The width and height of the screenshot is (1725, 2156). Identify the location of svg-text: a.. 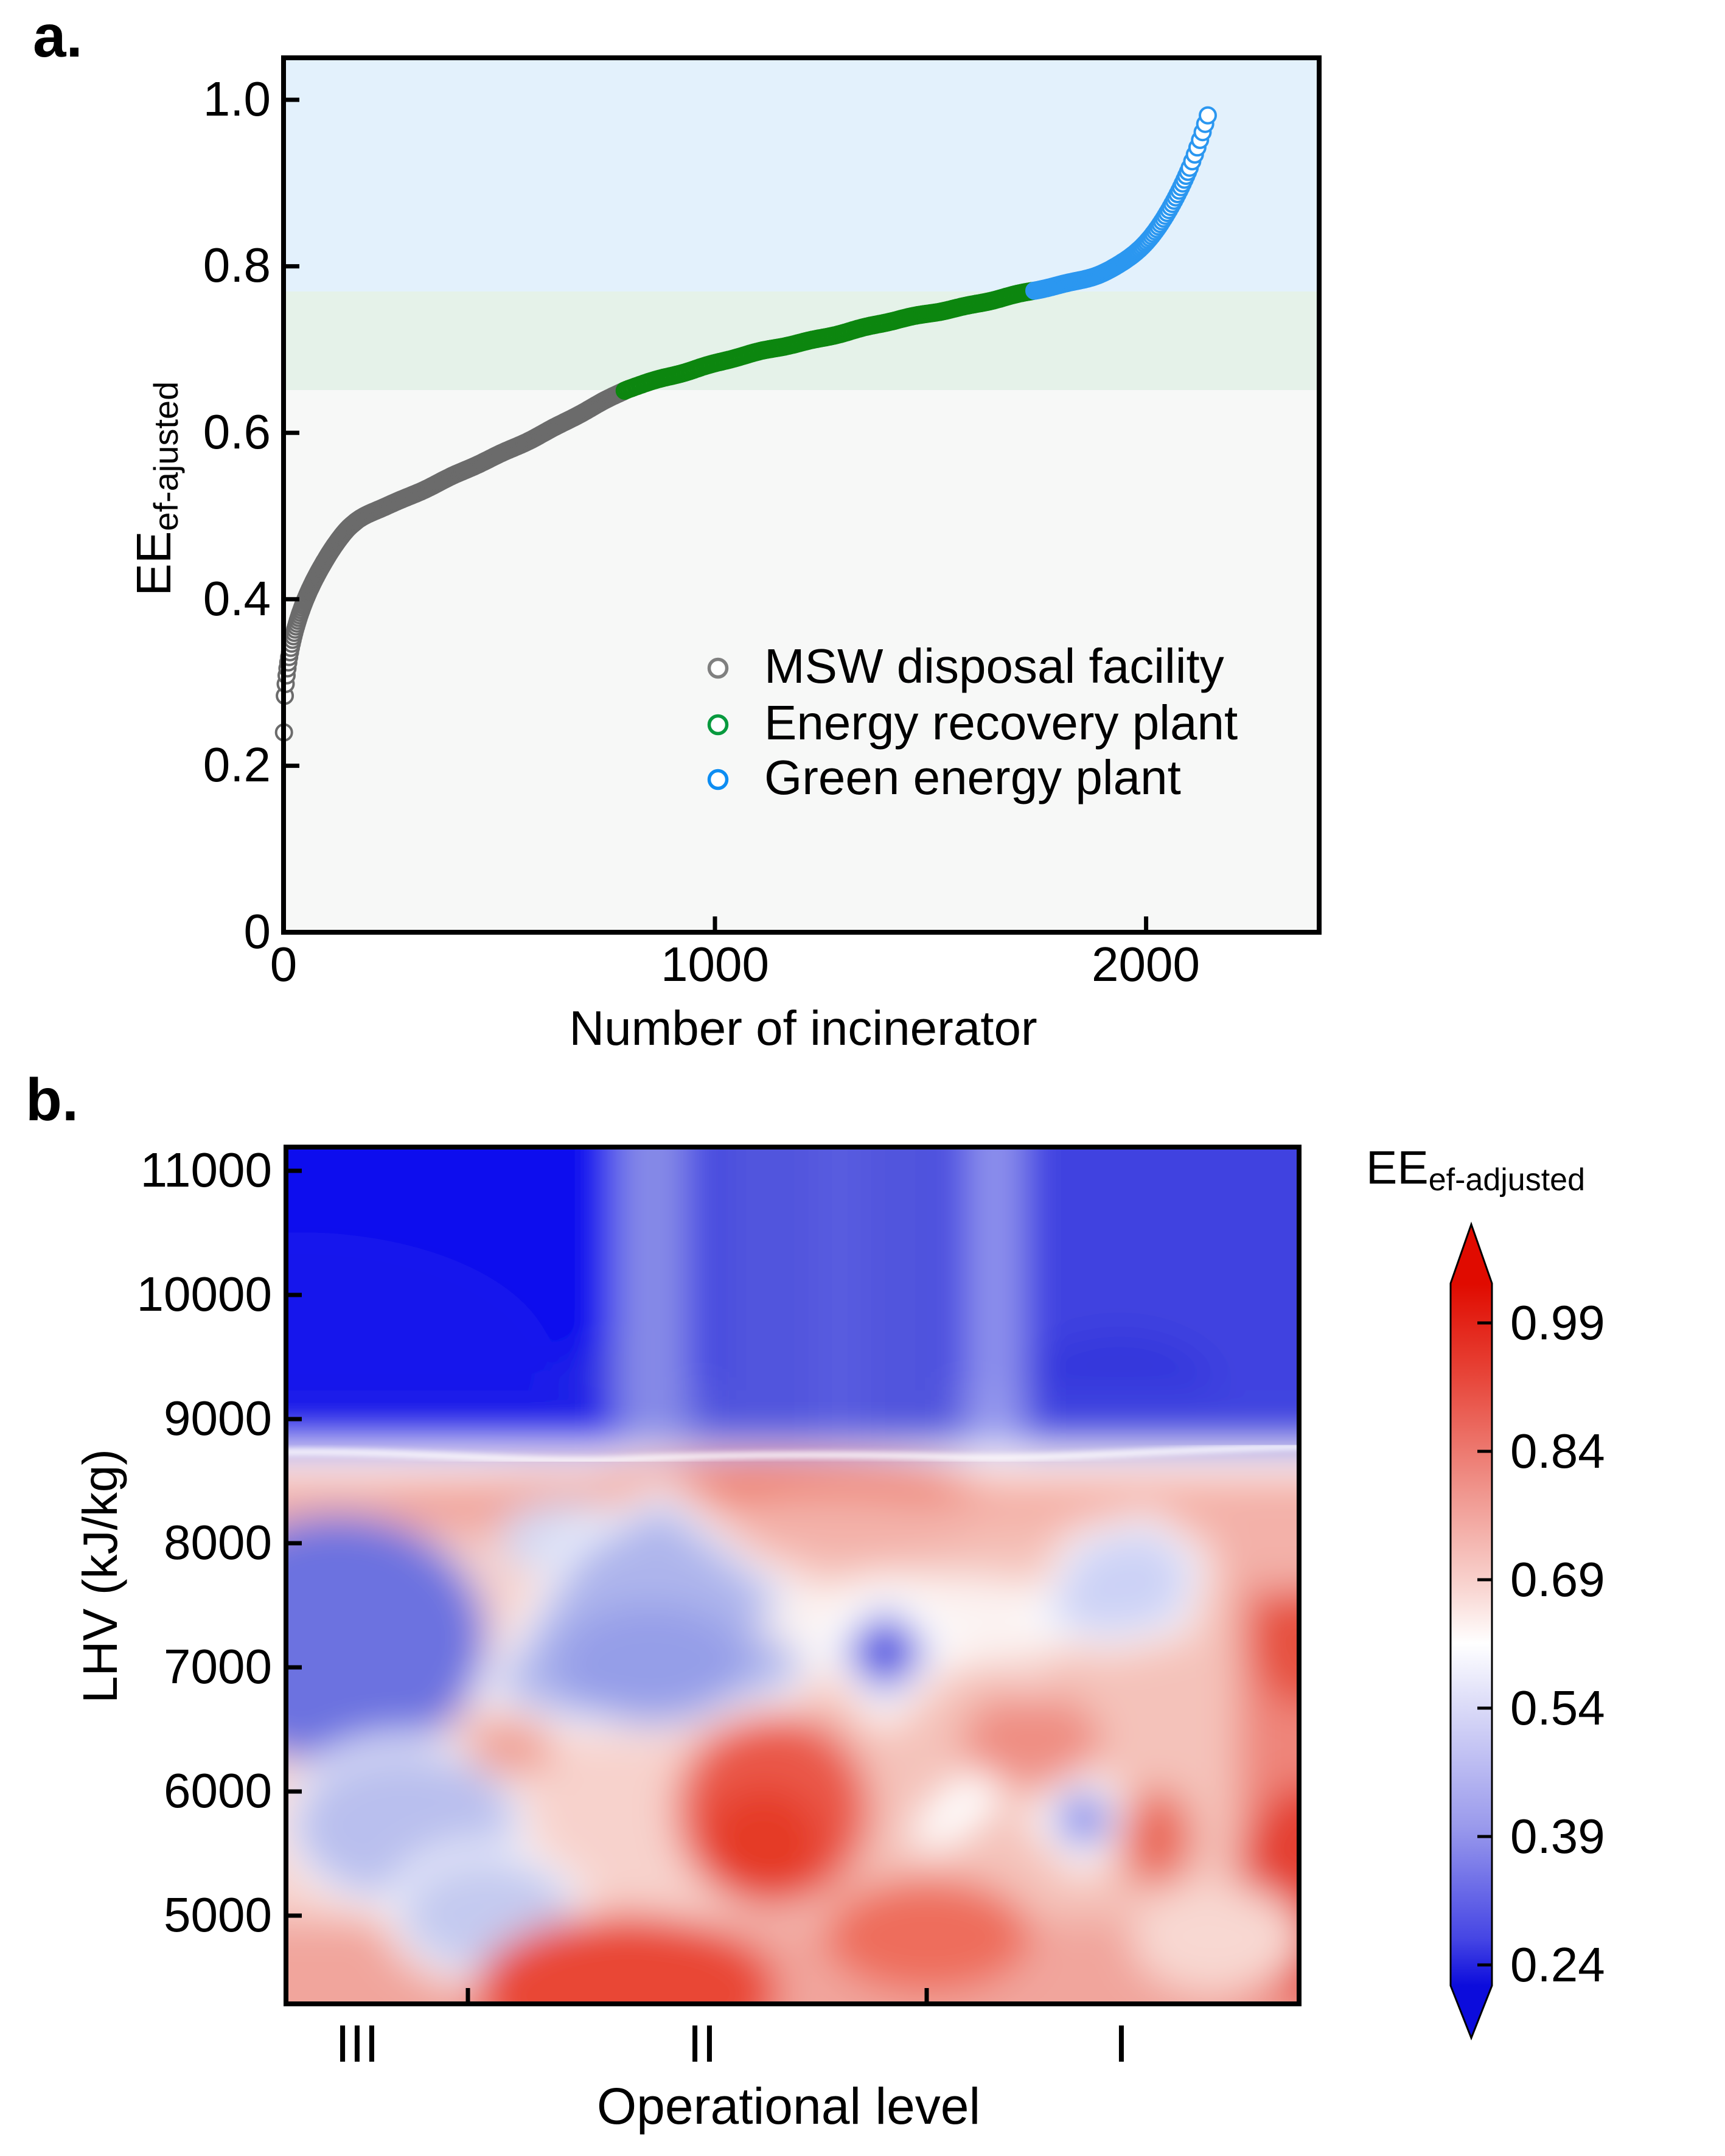
(58, 35).